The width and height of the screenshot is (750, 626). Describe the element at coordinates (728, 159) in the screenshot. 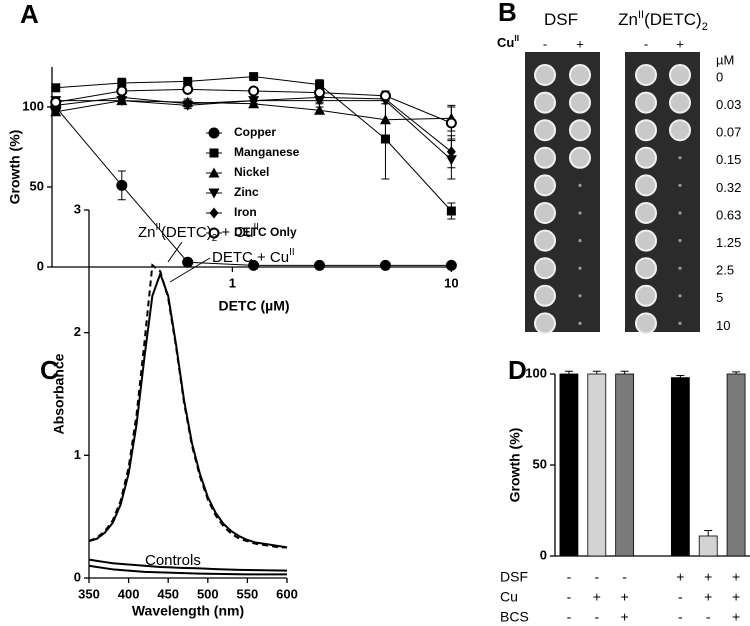

I see `concentration-label: 0.15` at that location.